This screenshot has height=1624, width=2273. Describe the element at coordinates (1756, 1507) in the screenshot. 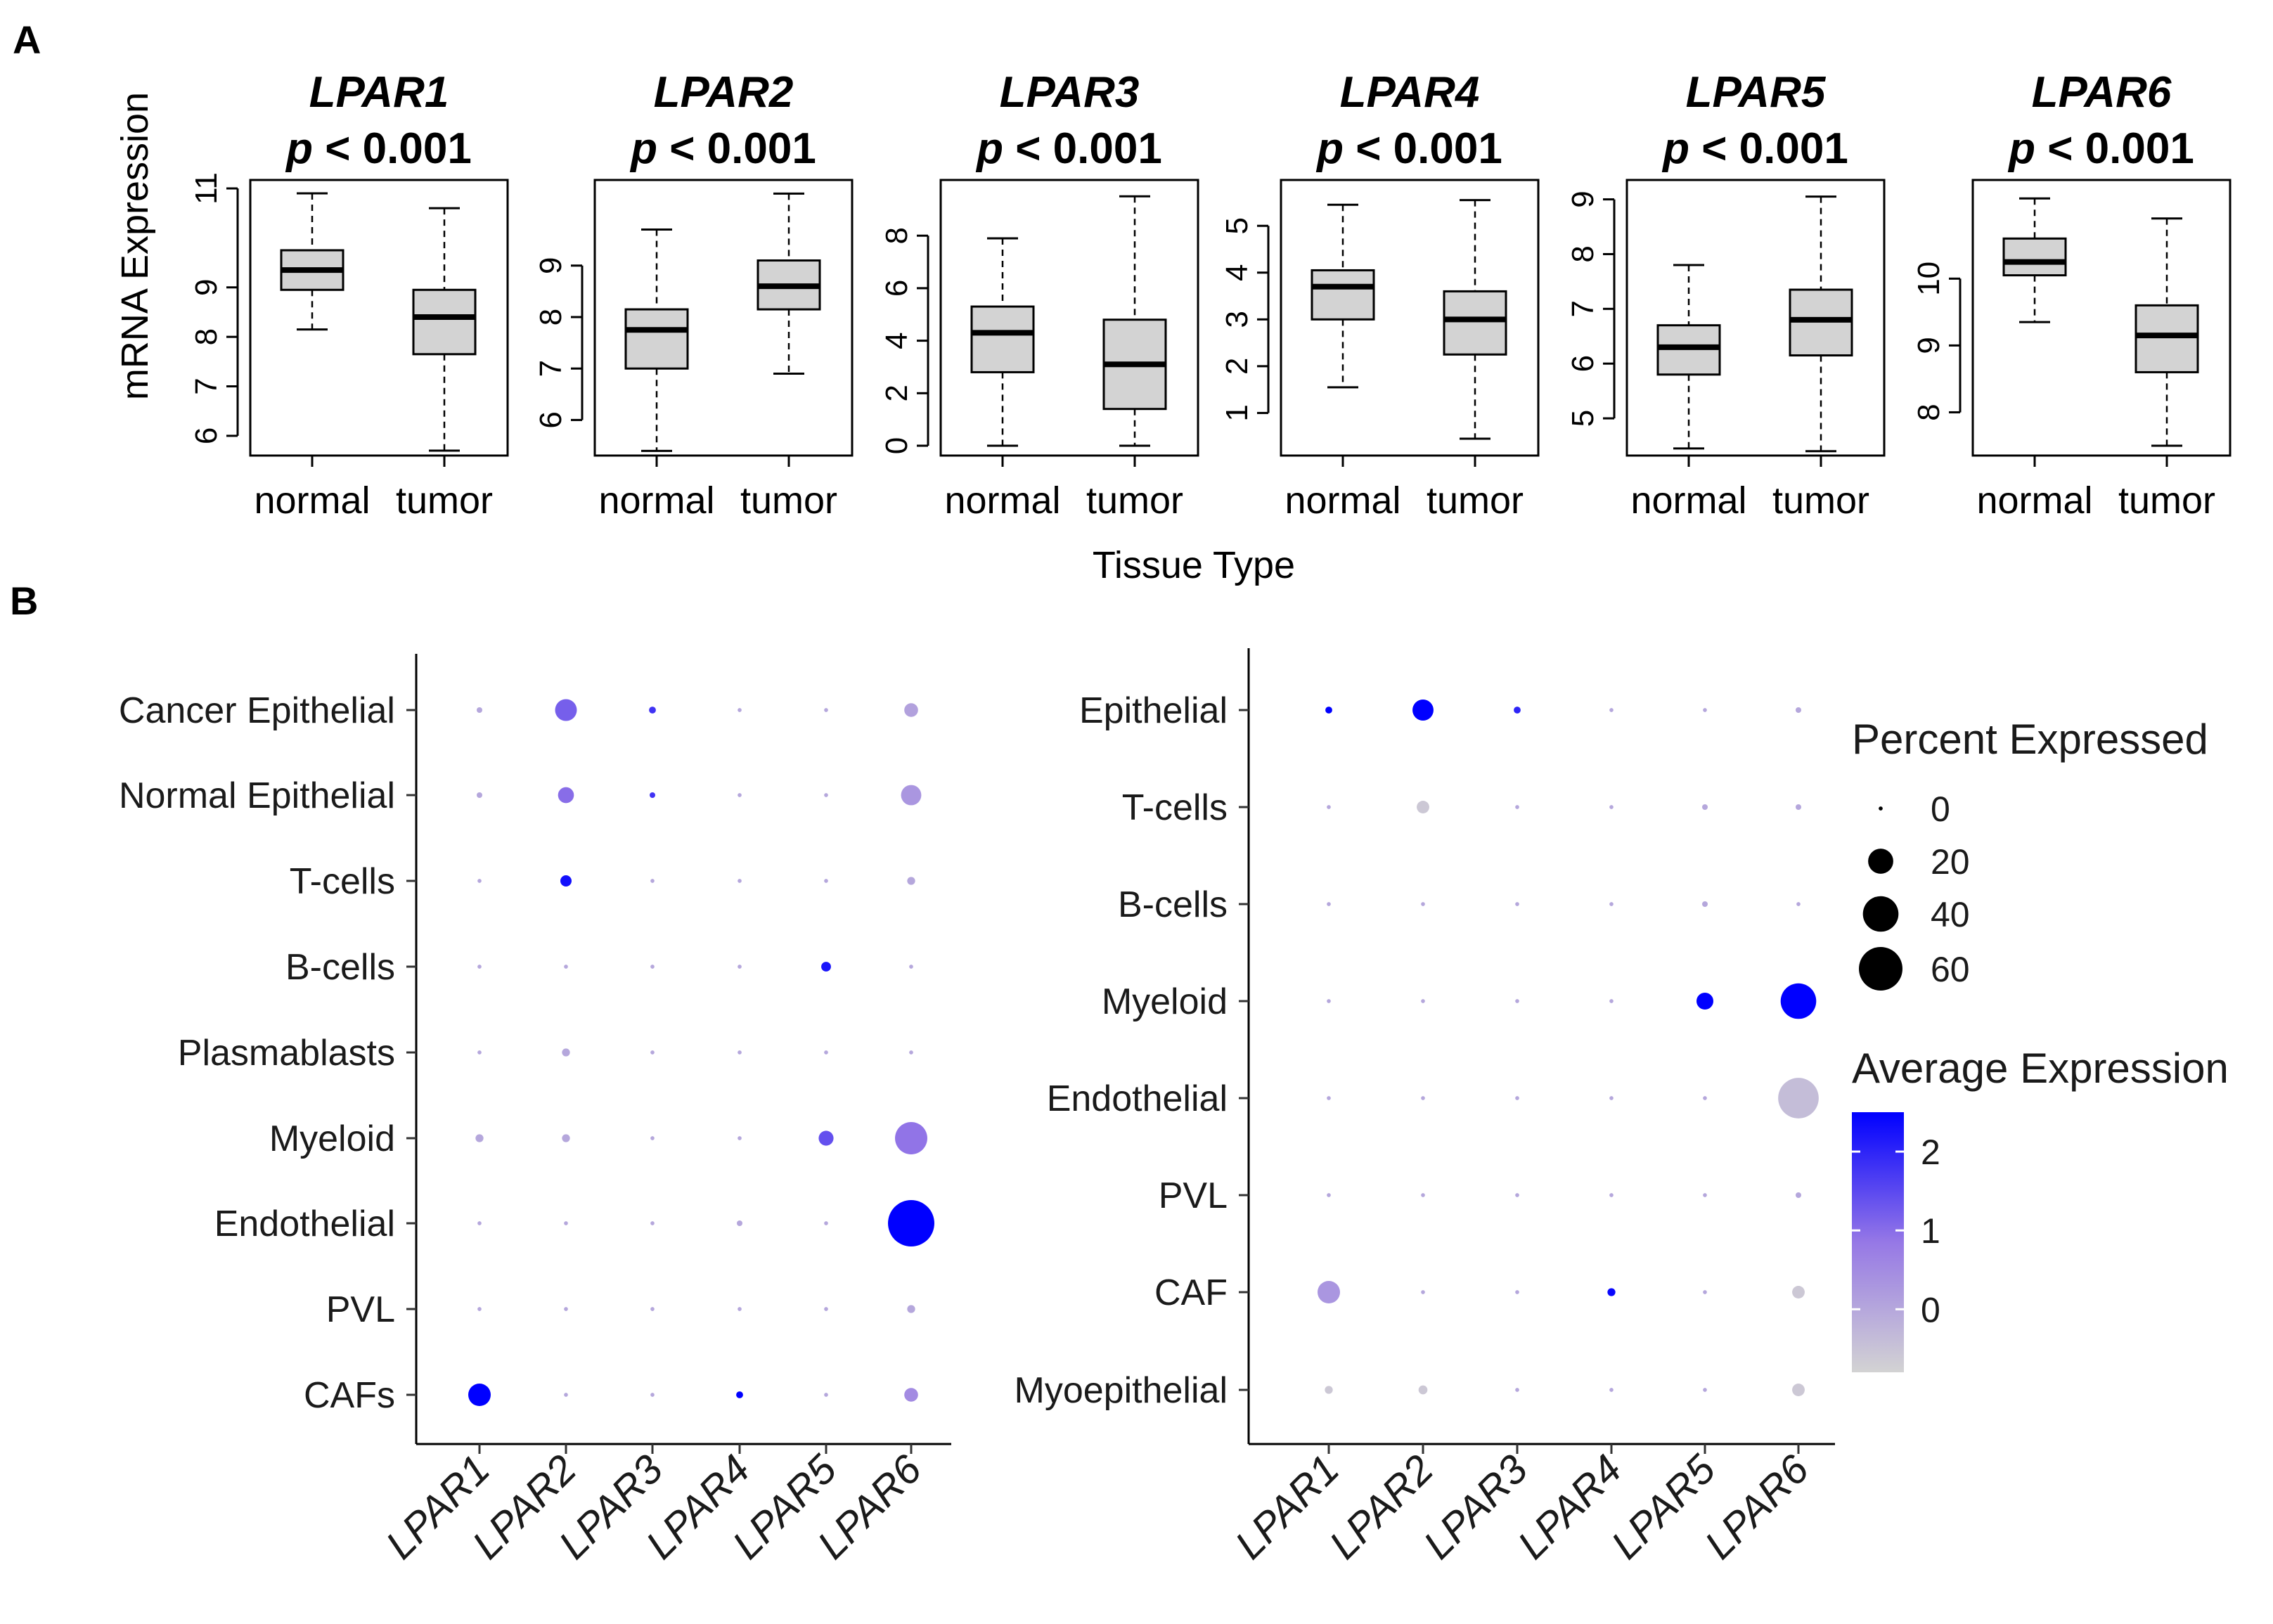

I see `x-gene-label: LPAR6` at that location.